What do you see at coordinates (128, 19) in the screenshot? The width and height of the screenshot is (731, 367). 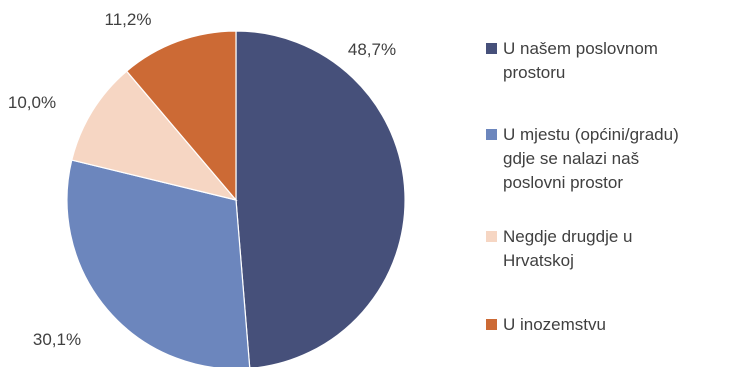 I see `data-label-slice-4: 11,2%` at bounding box center [128, 19].